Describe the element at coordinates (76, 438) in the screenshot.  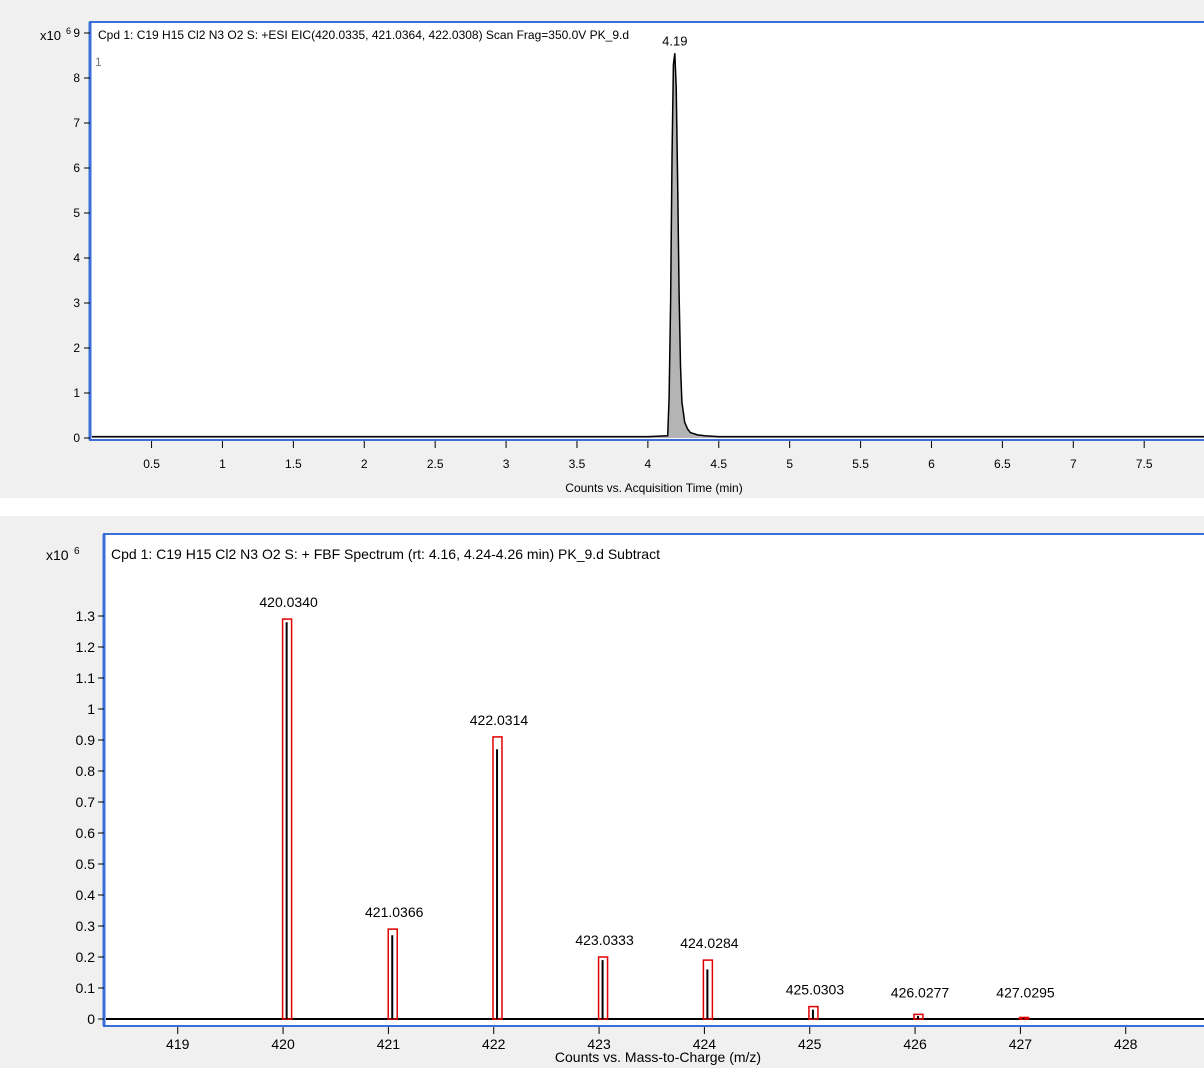
I see `eic-y-tick-label: 0` at that location.